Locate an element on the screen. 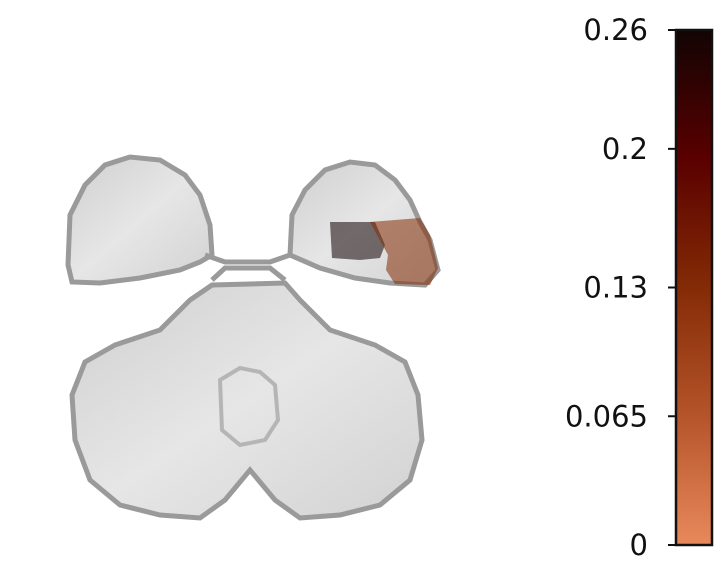 This screenshot has height=575, width=725. overlay is located at coordinates (384, 251).